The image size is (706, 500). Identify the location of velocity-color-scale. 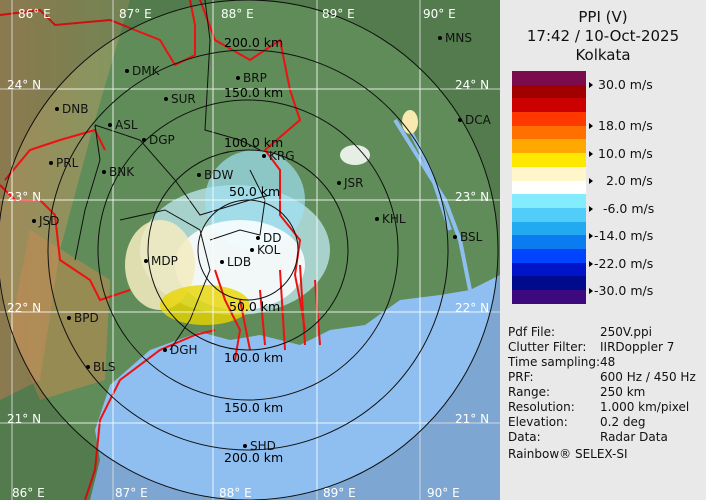
(549, 187).